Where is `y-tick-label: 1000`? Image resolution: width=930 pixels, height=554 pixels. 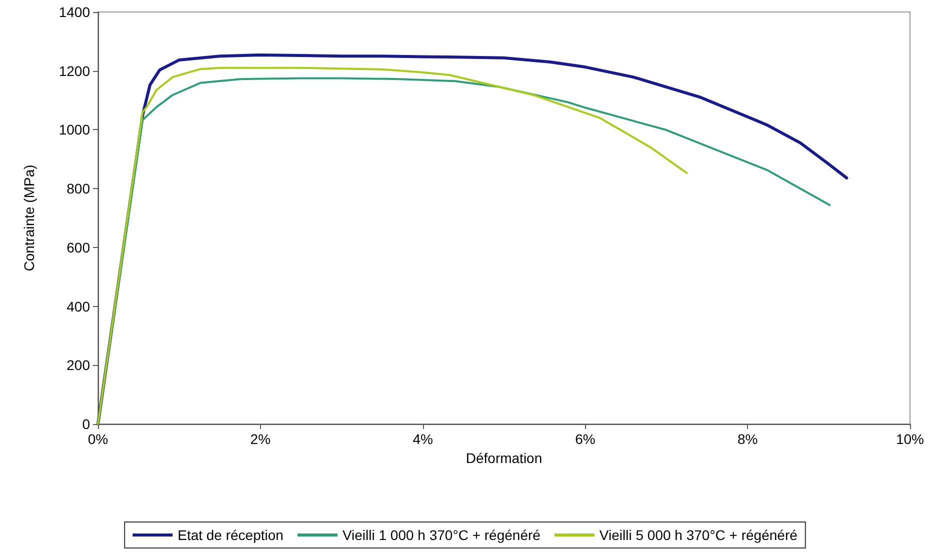 y-tick-label: 1000 is located at coordinates (74, 130).